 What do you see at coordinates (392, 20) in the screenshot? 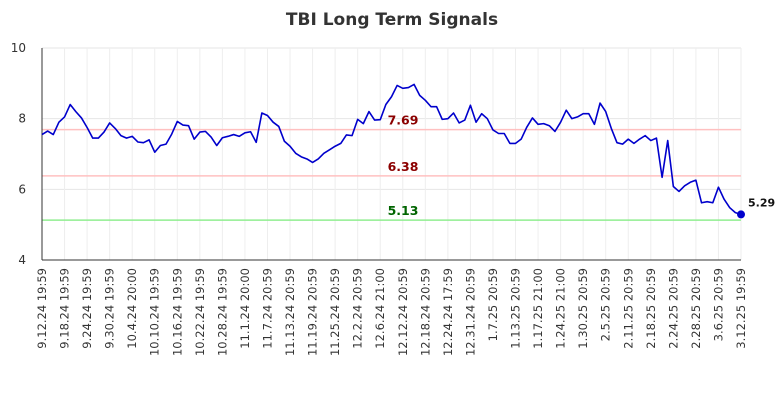
I see `chart-title: TBI Long Term Signals` at bounding box center [392, 20].